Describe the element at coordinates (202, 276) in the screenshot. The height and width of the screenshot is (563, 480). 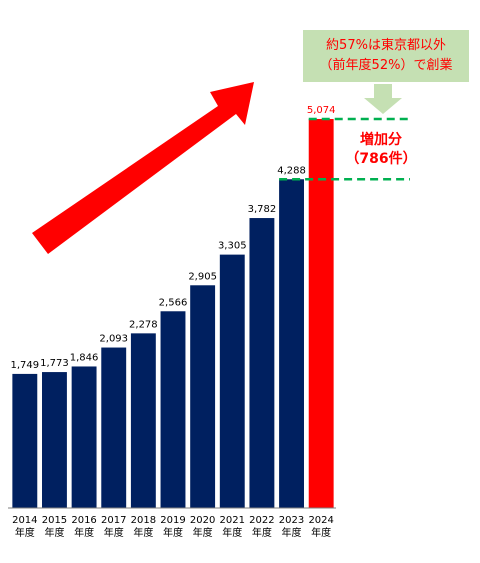
I see `value-label: 2,905` at that location.